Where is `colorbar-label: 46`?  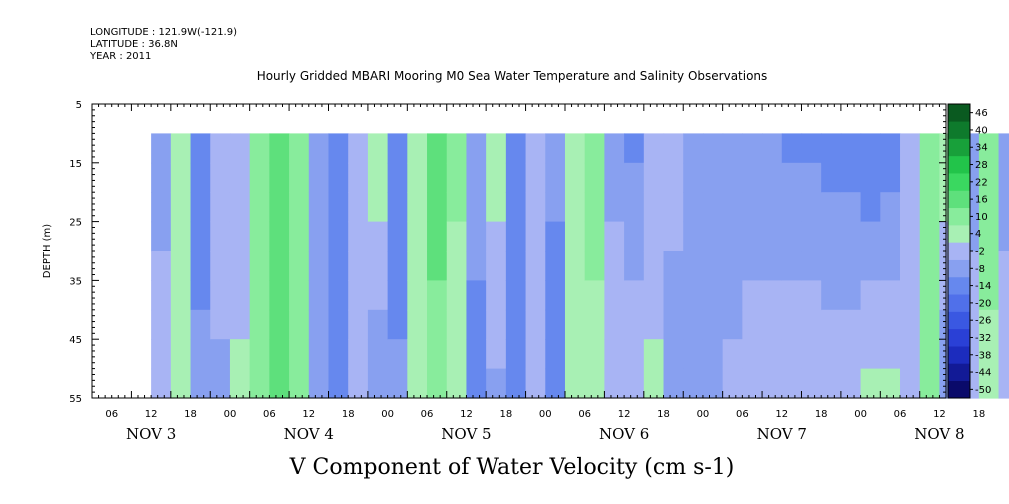 colorbar-label: 46 is located at coordinates (981, 113).